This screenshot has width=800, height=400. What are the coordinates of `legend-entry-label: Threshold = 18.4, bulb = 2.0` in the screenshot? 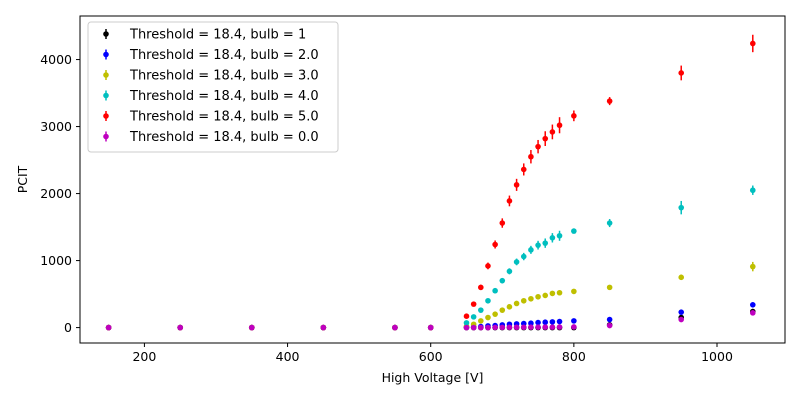 It's located at (224, 55).